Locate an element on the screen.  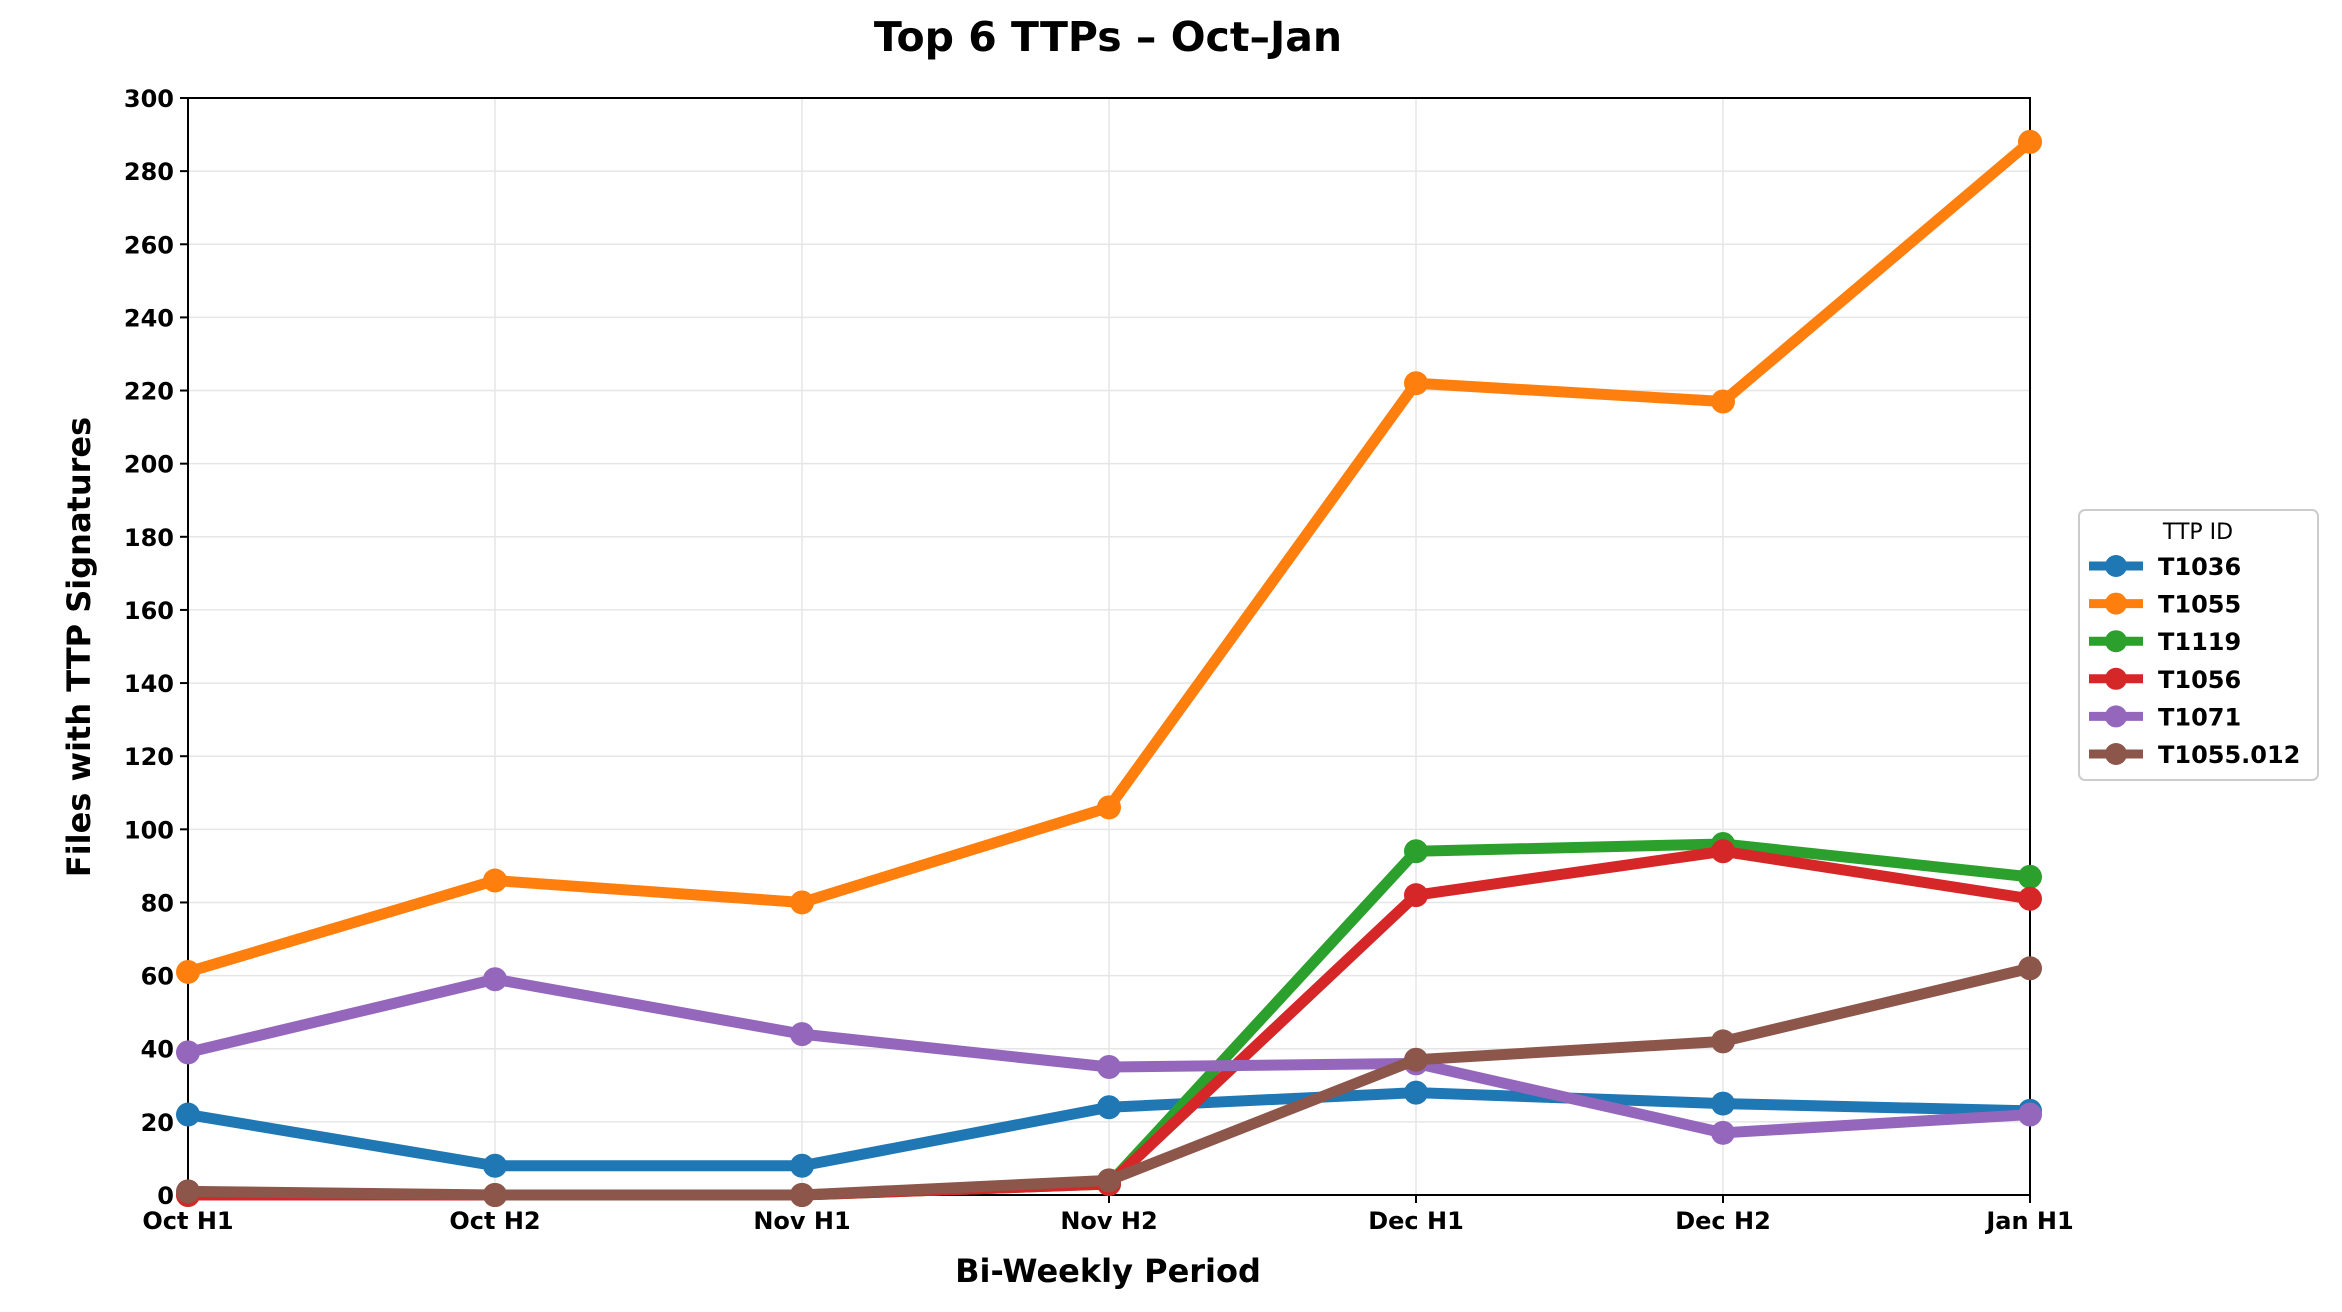
legend-item-t1055: T1055 is located at coordinates (2165, 605).